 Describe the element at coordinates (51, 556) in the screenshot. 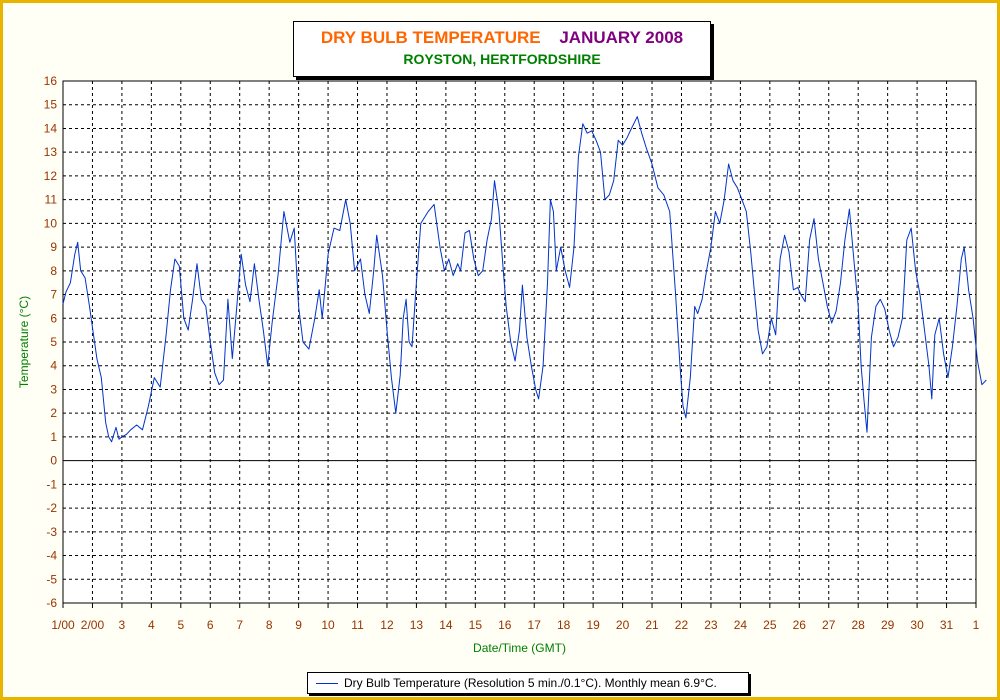

I see `y-tick-label: -4` at that location.